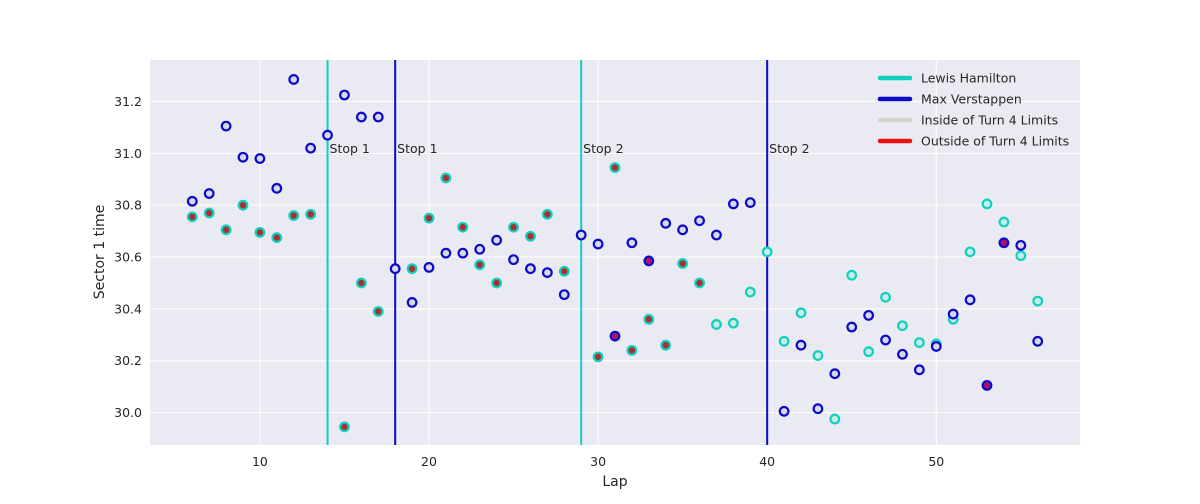 This screenshot has width=1200, height=504. Describe the element at coordinates (995, 141) in the screenshot. I see `legend-label: Outside of Turn 4 Limits` at that location.